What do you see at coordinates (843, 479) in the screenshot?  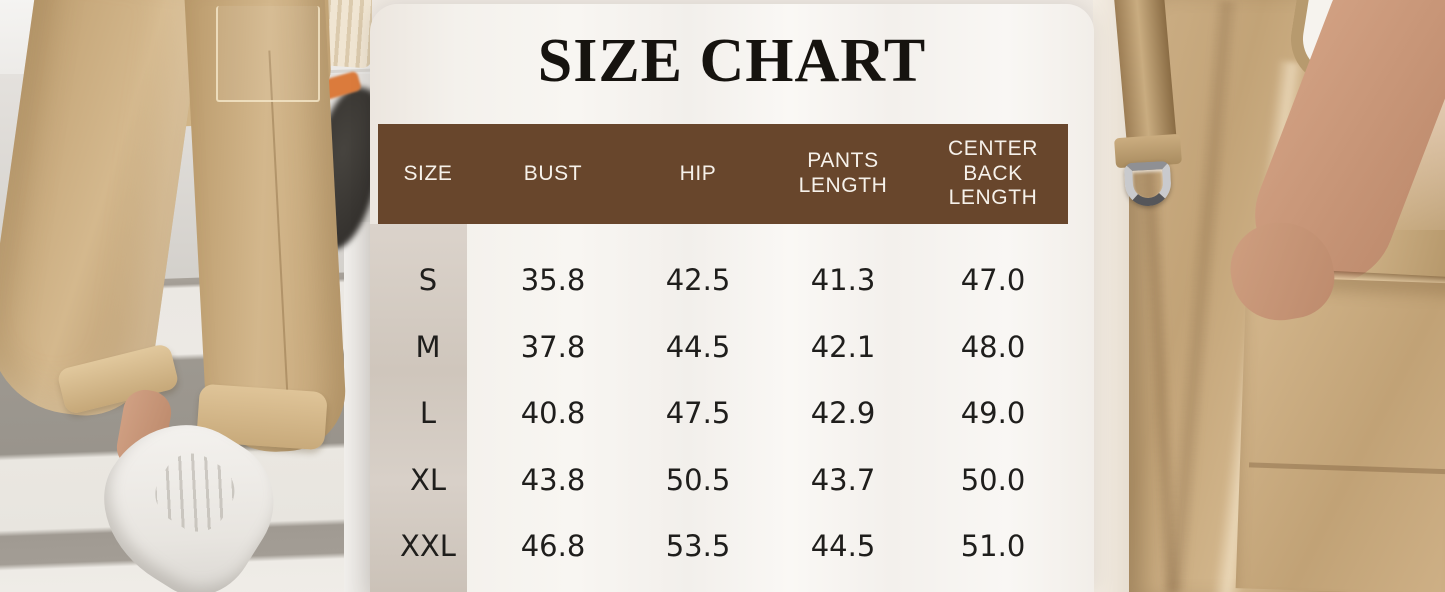 I see `pants-length-value: 43.7` at bounding box center [843, 479].